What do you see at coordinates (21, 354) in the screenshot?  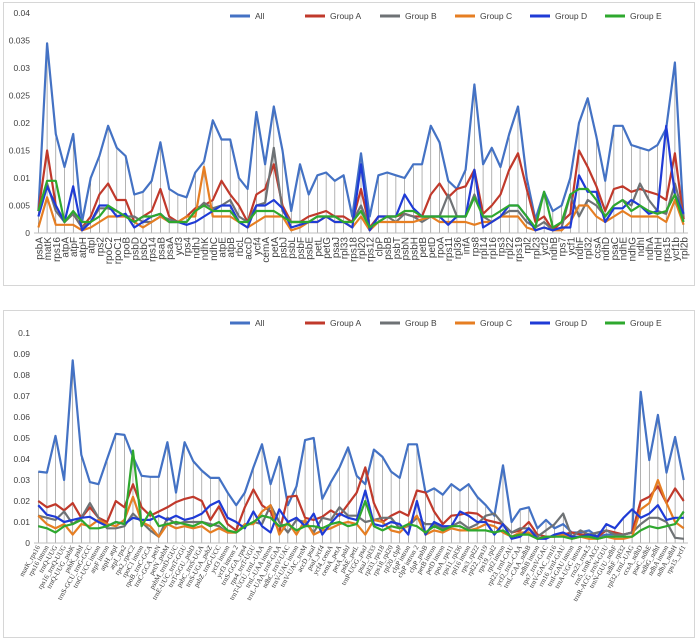 I see `y-tick-label: 0.09` at bounding box center [21, 354].